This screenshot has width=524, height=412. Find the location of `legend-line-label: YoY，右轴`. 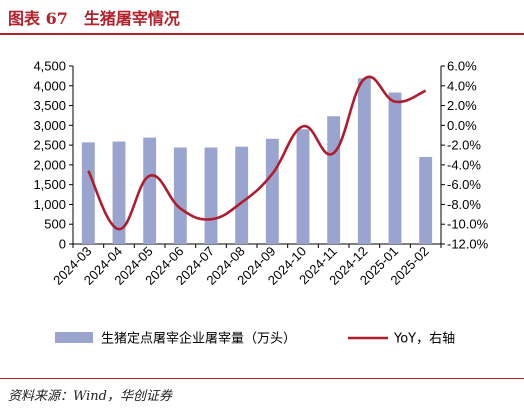

legend-line-label: YoY，右轴 is located at coordinates (424, 339).